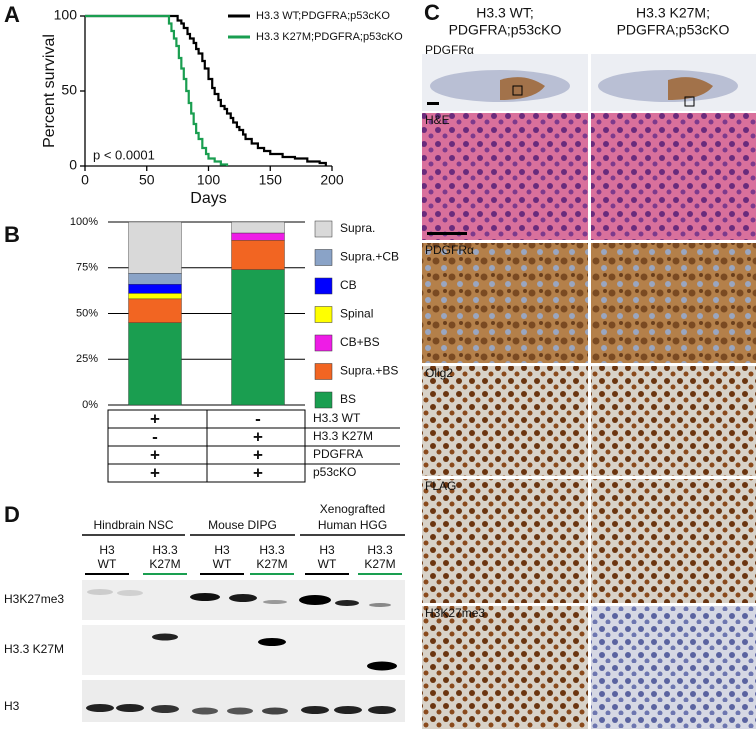 This screenshot has width=756, height=729. Describe the element at coordinates (505, 13) in the screenshot. I see `column-header: H3.3 WT;` at that location.